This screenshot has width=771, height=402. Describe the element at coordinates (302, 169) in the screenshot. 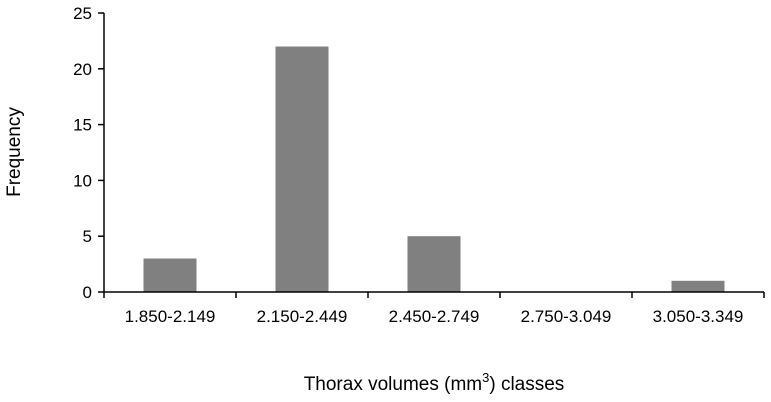

I see `bar-2.150-2.449` at that location.